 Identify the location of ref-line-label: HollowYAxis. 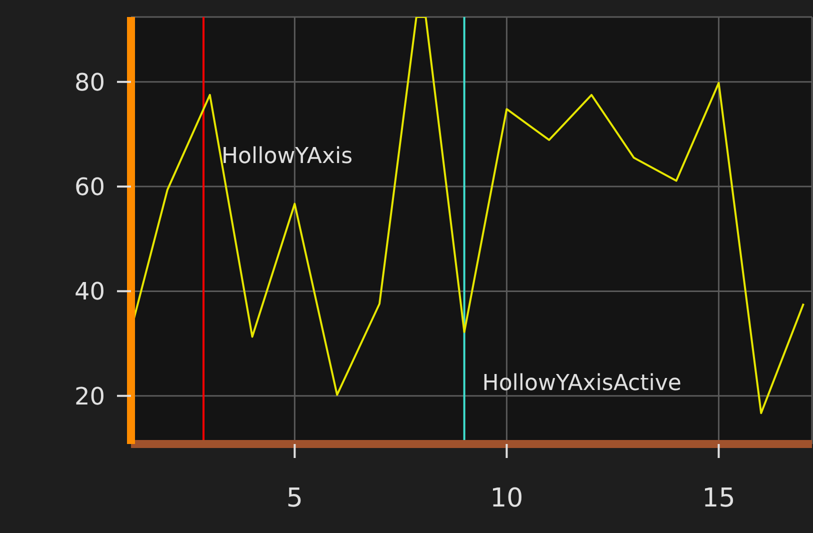
(287, 157).